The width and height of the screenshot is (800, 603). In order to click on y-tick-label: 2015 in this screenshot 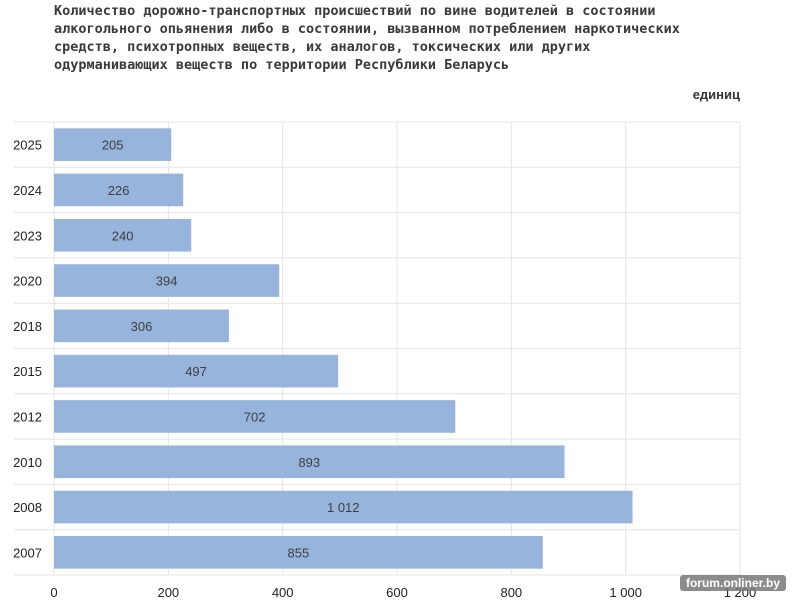, I will do `click(27, 371)`.